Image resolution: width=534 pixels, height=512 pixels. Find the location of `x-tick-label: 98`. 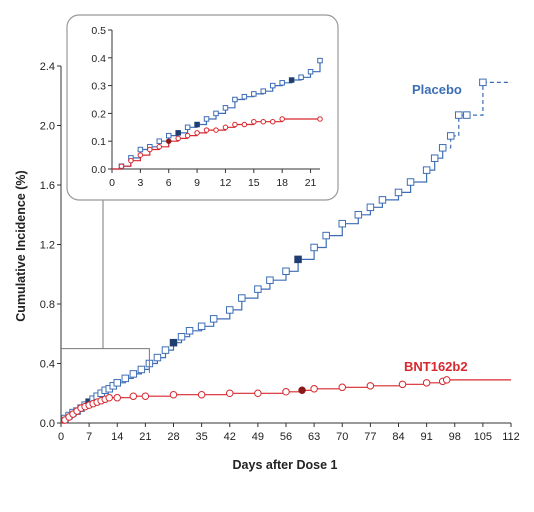

x-tick-label: 98 is located at coordinates (455, 437).